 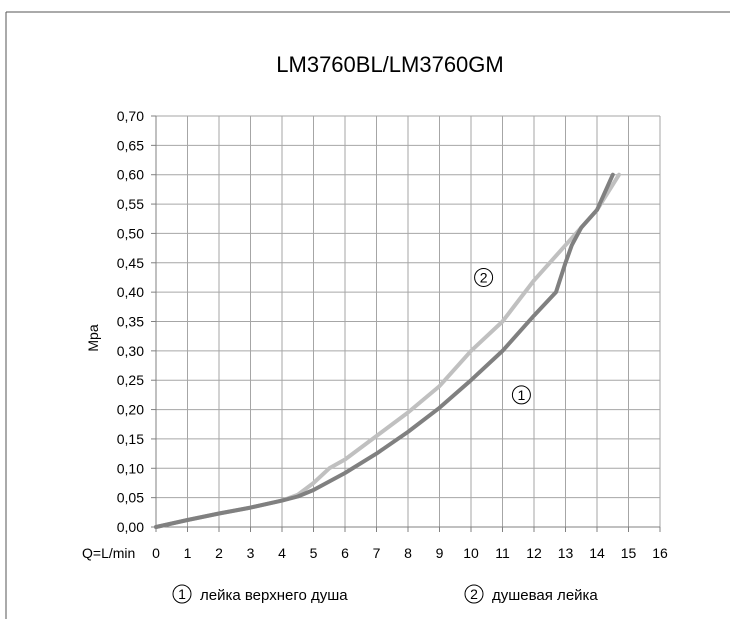 I want to click on x-tick-label: 3, so click(x=251, y=553).